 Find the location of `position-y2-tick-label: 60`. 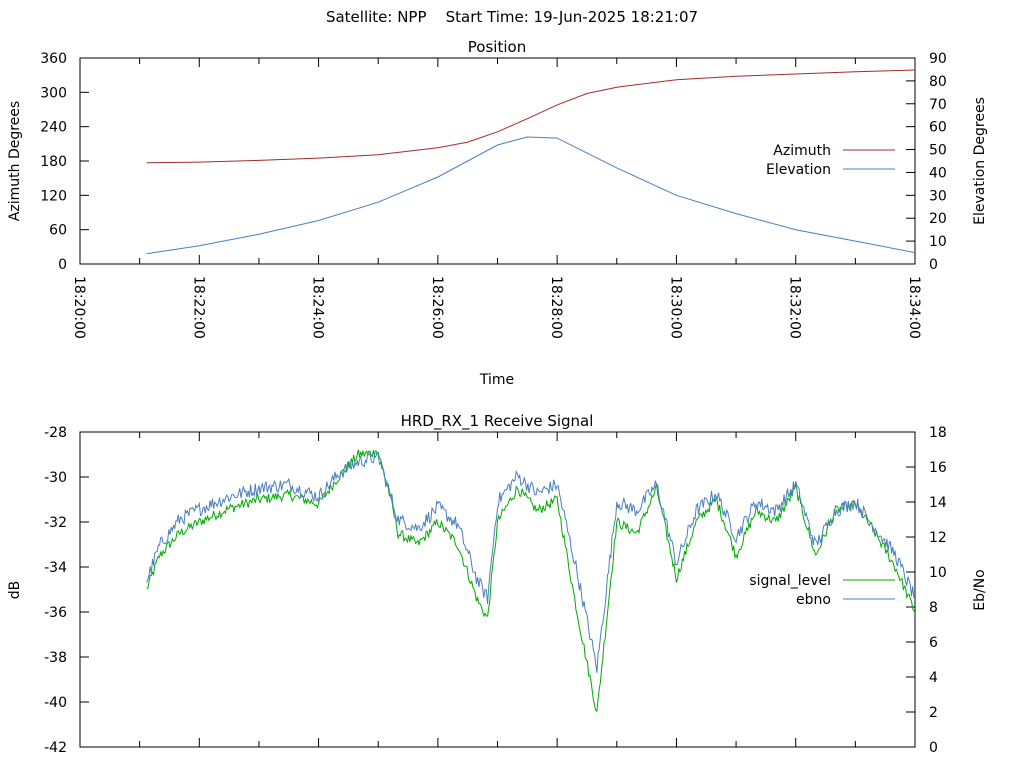

position-y2-tick-label: 60 is located at coordinates (938, 128).